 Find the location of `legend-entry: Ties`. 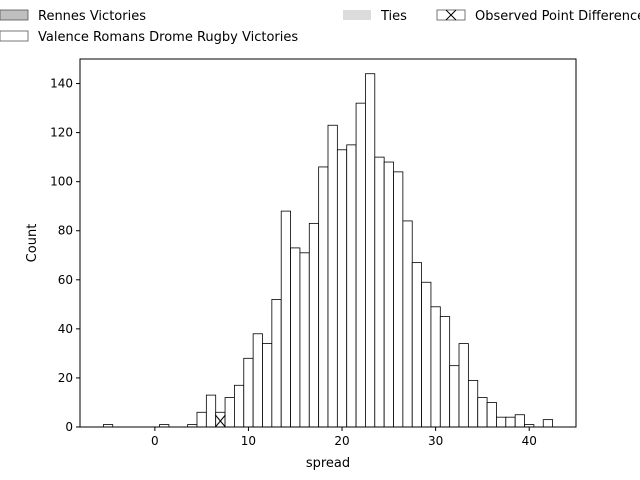

legend-entry: Ties is located at coordinates (375, 16).